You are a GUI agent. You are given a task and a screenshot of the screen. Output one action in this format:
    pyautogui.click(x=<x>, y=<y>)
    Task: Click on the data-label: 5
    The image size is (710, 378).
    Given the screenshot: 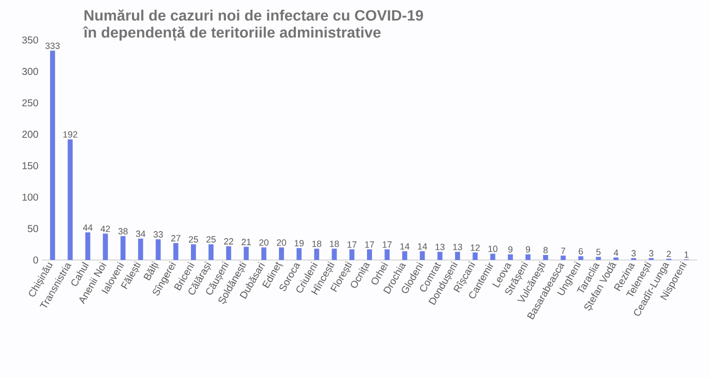 What is the action you would take?
    pyautogui.click(x=598, y=252)
    